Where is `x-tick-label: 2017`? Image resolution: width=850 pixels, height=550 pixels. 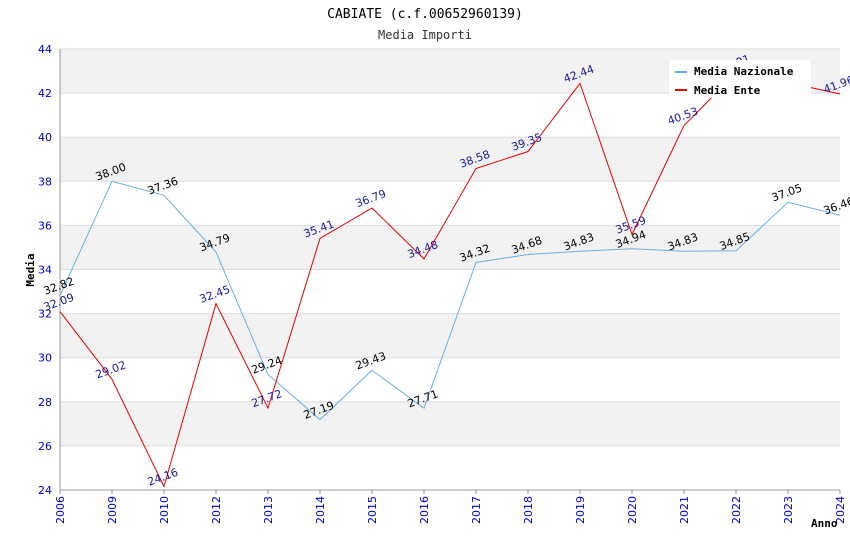 x-tick-label: 2017 is located at coordinates (476, 510).